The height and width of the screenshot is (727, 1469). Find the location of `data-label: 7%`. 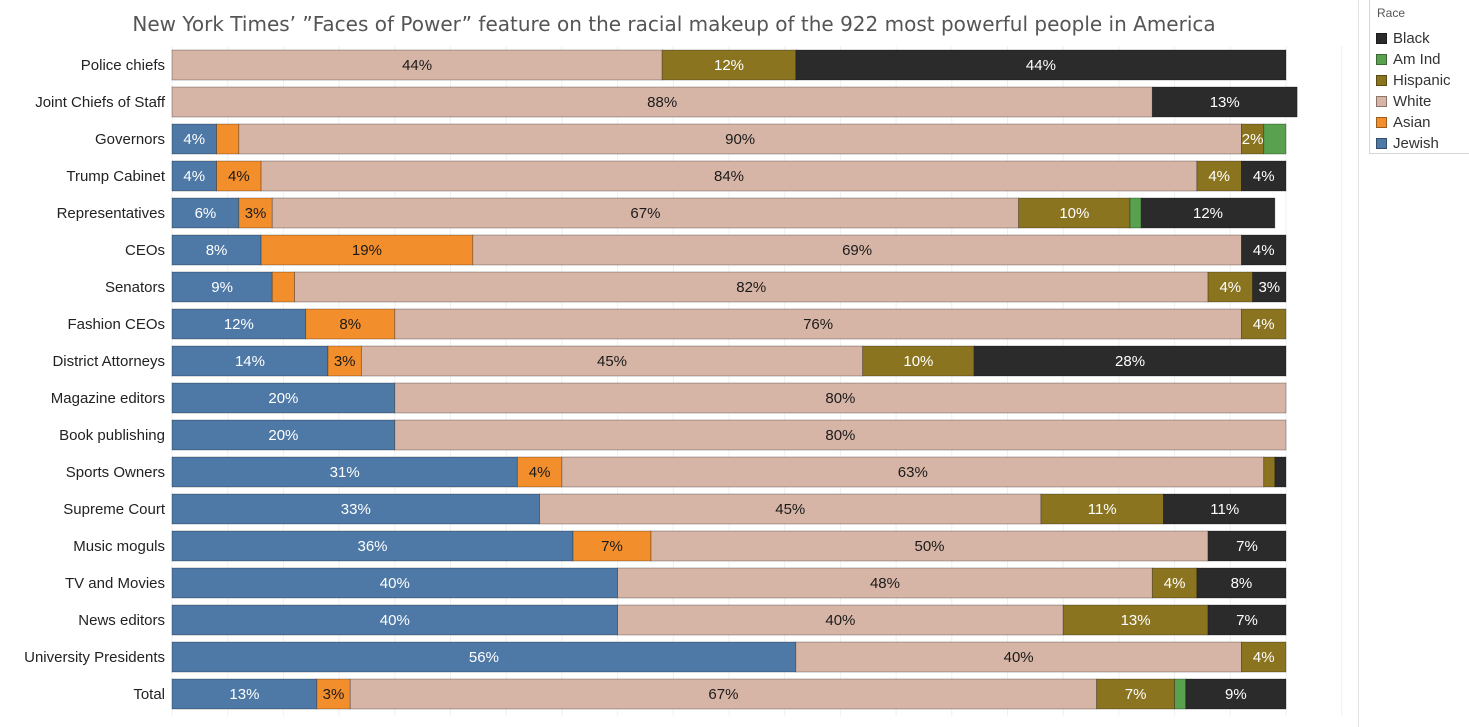

data-label: 7% is located at coordinates (1247, 546).